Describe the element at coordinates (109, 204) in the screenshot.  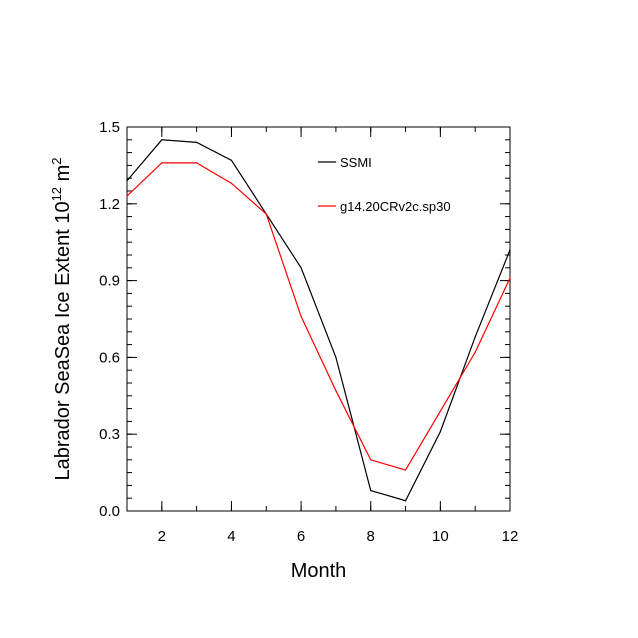
I see `y-tick-label: 1.2` at that location.